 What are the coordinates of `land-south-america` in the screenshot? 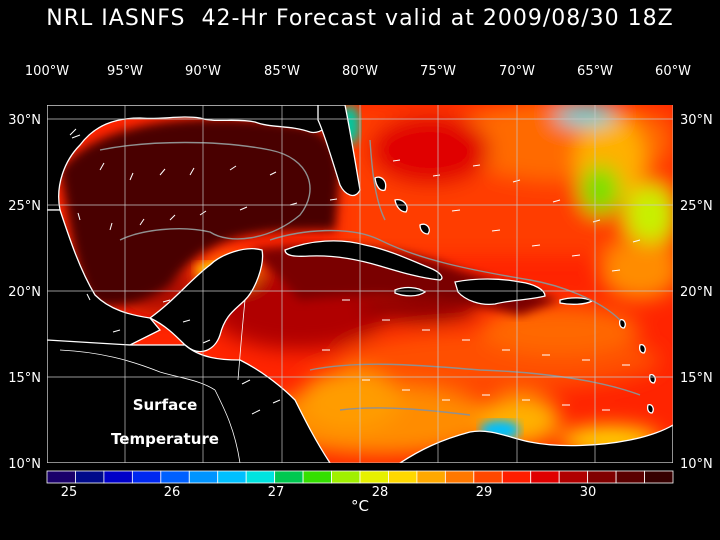 It's located at (535, 443).